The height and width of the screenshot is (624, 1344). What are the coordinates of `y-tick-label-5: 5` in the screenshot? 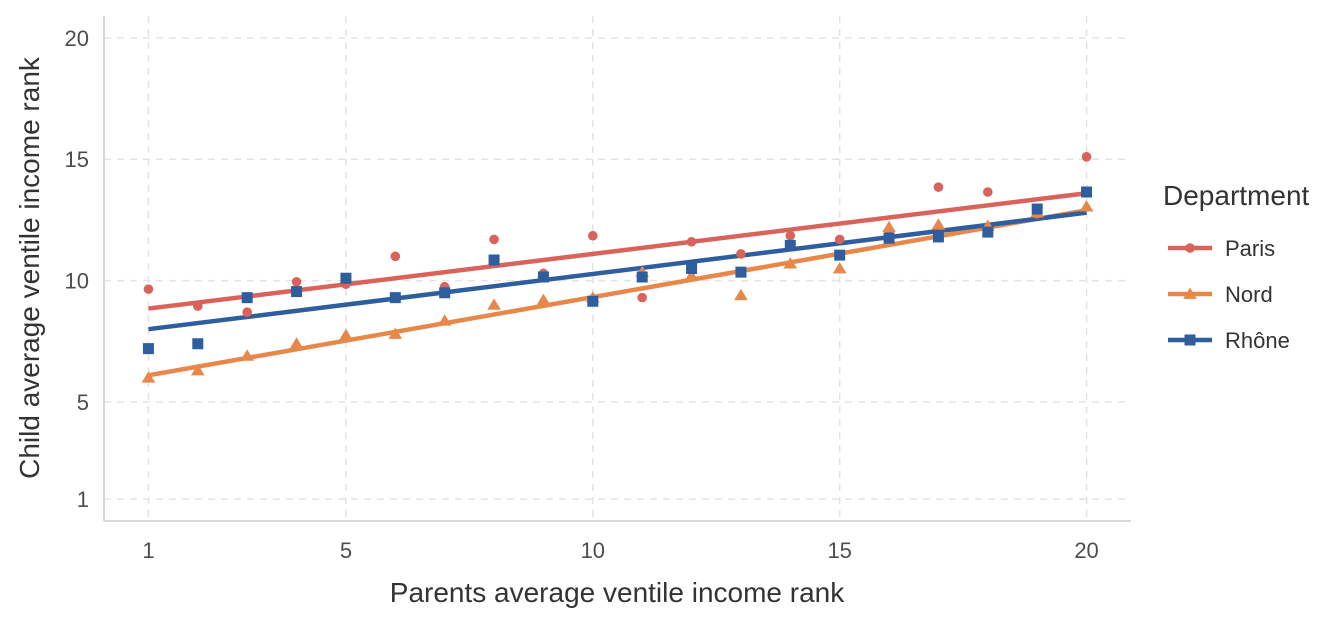 It's located at (83, 402).